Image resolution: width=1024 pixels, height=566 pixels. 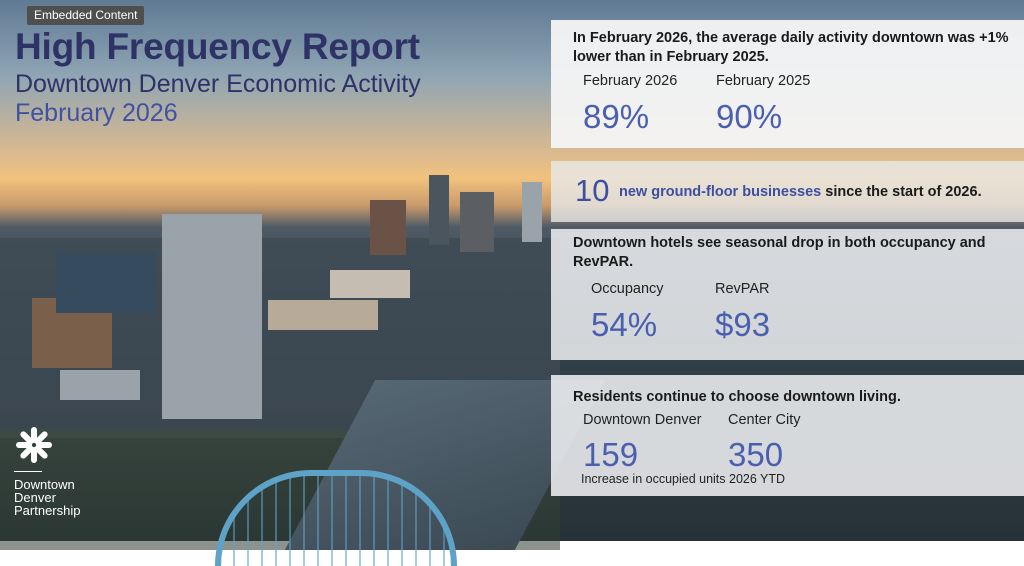 What do you see at coordinates (642, 420) in the screenshot?
I see `residents-col1-label: Downtown Denver` at bounding box center [642, 420].